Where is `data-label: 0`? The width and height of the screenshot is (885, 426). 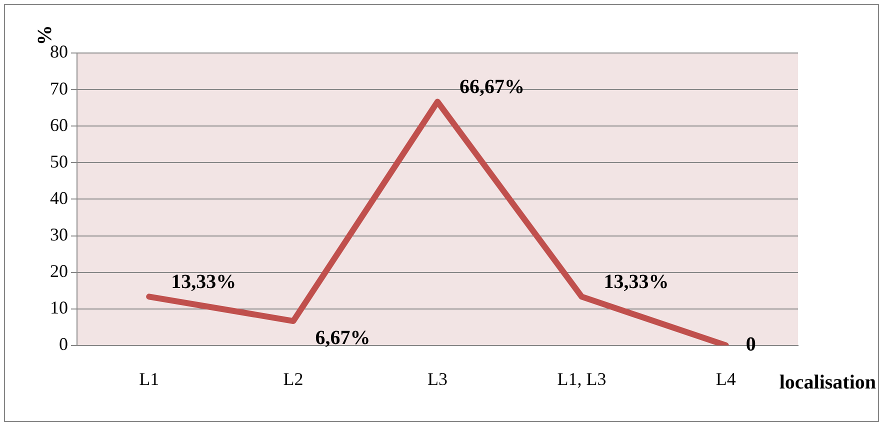
data-label: 0 is located at coordinates (751, 345).